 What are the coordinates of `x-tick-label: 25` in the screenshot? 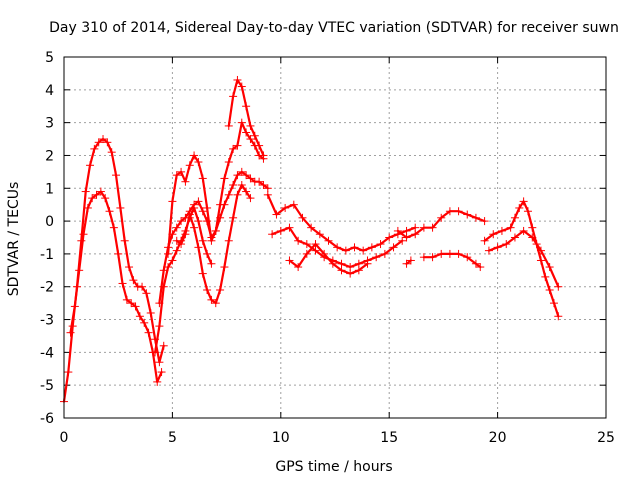 It's located at (606, 438).